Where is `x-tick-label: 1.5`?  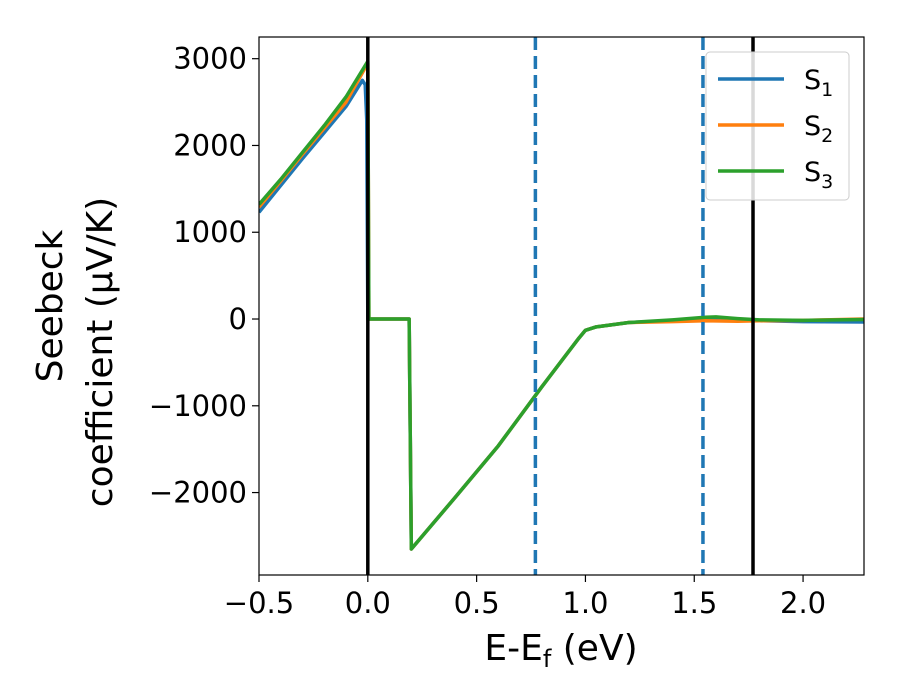
x-tick-label: 1.5 is located at coordinates (694, 603).